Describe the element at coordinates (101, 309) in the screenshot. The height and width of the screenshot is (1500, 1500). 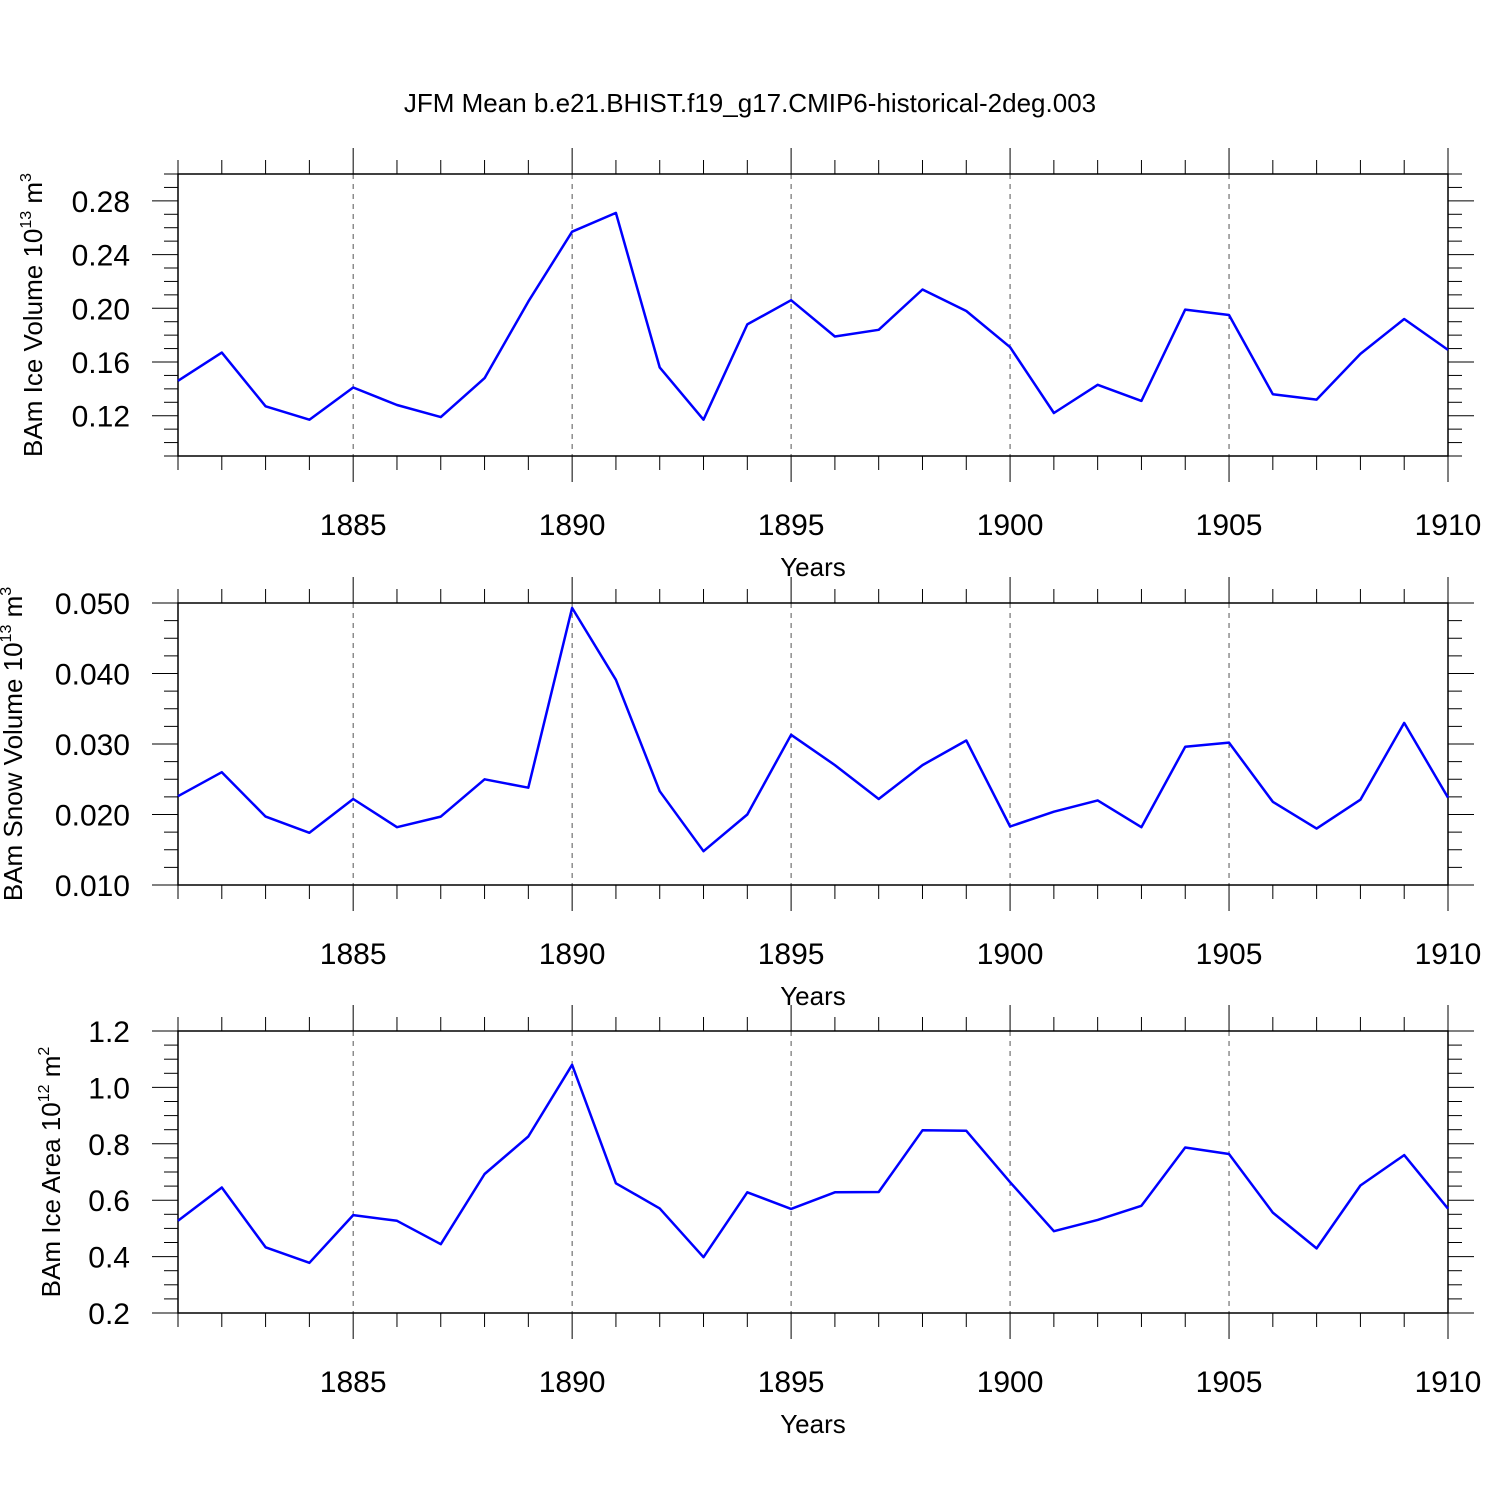
I see `y-tick-label: 0.20` at that location.